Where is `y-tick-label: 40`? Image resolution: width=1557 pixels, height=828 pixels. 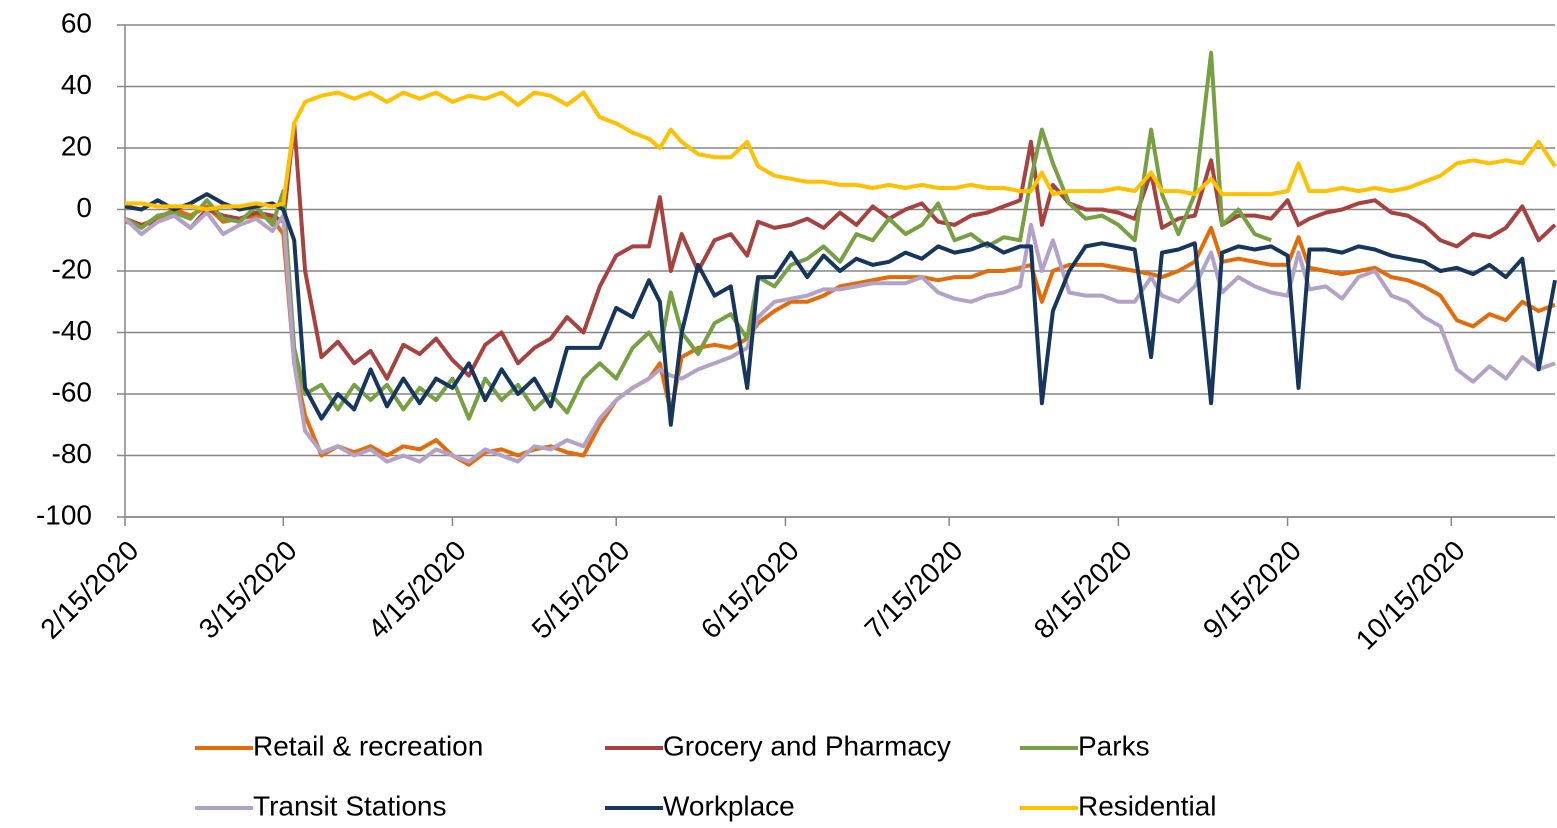
y-tick-label: 40 is located at coordinates (76, 84).